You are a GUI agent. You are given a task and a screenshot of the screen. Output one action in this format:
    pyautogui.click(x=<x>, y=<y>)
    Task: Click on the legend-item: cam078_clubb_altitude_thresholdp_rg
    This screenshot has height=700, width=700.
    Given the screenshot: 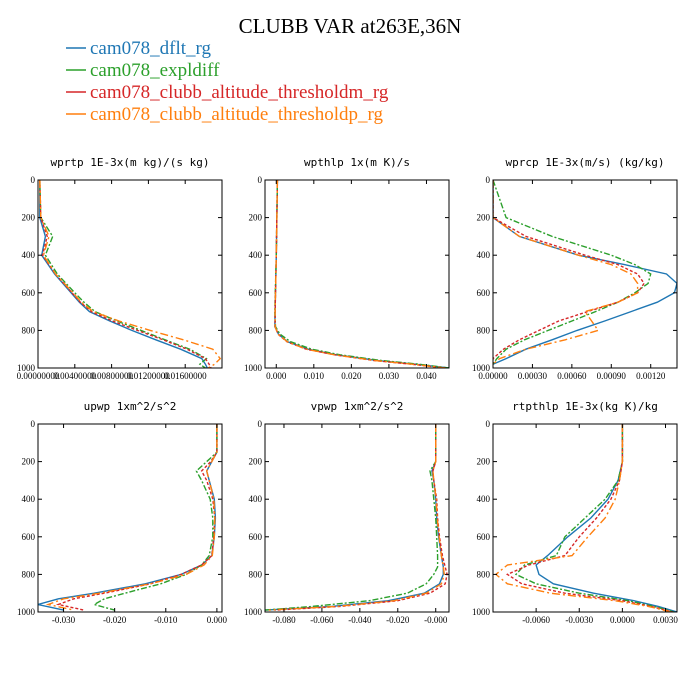 What is the action you would take?
    pyautogui.click(x=225, y=114)
    